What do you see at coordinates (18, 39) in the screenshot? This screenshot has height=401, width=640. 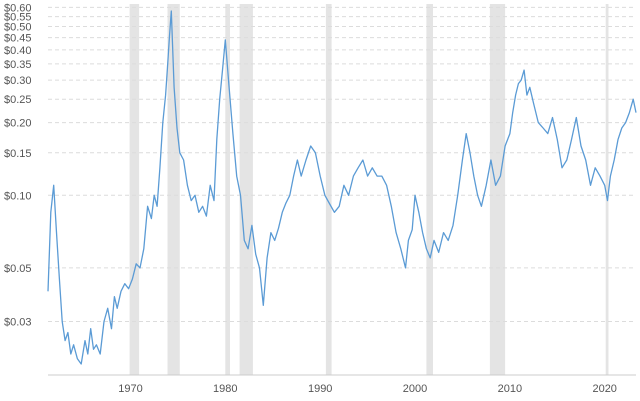 I see `y-tick-label: $0.45` at bounding box center [18, 39].